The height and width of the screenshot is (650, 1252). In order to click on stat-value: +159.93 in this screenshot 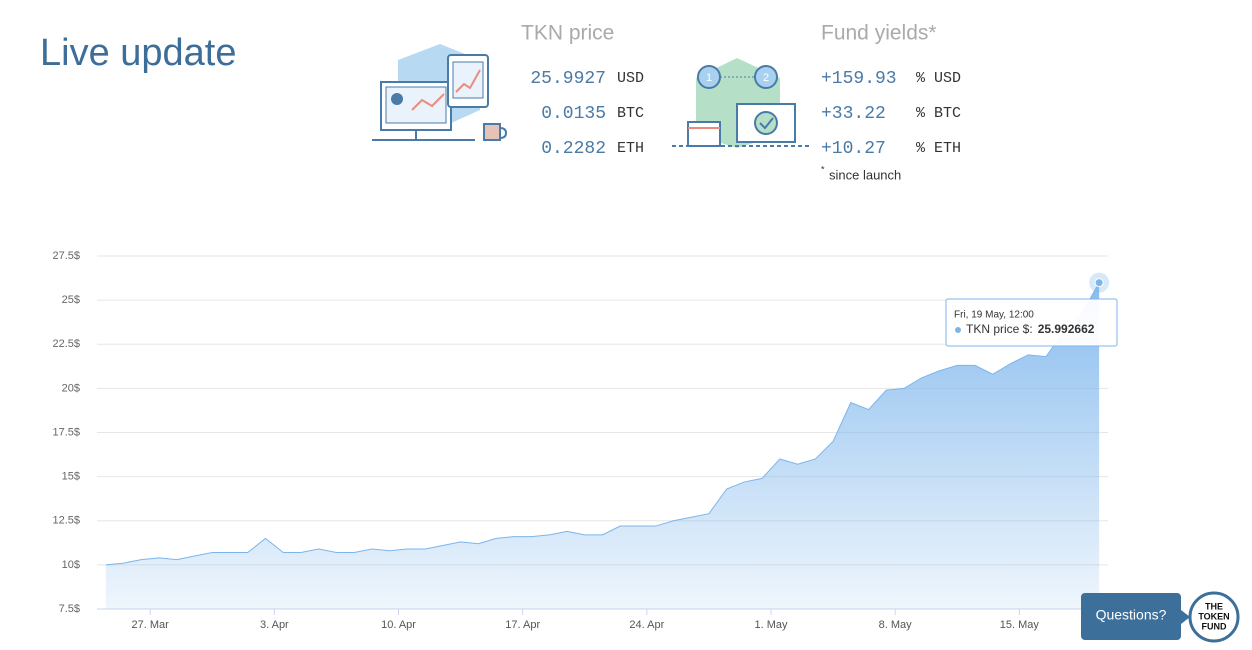, I will do `click(859, 79)`.